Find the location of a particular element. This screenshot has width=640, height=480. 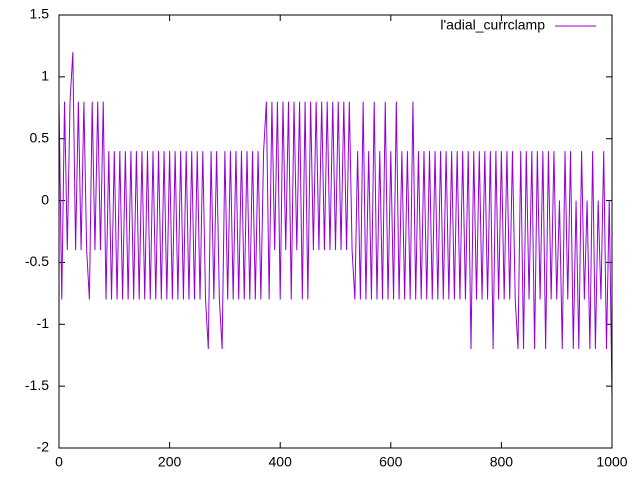

x-tick-label: 0 is located at coordinates (59, 462).